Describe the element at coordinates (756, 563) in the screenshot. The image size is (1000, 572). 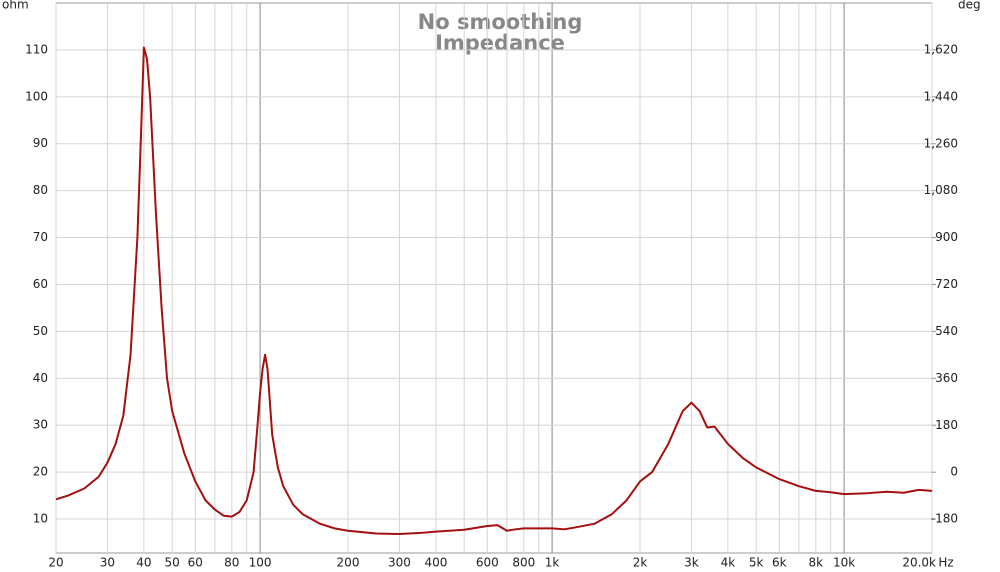
I see `x-tick-label: 5k` at that location.